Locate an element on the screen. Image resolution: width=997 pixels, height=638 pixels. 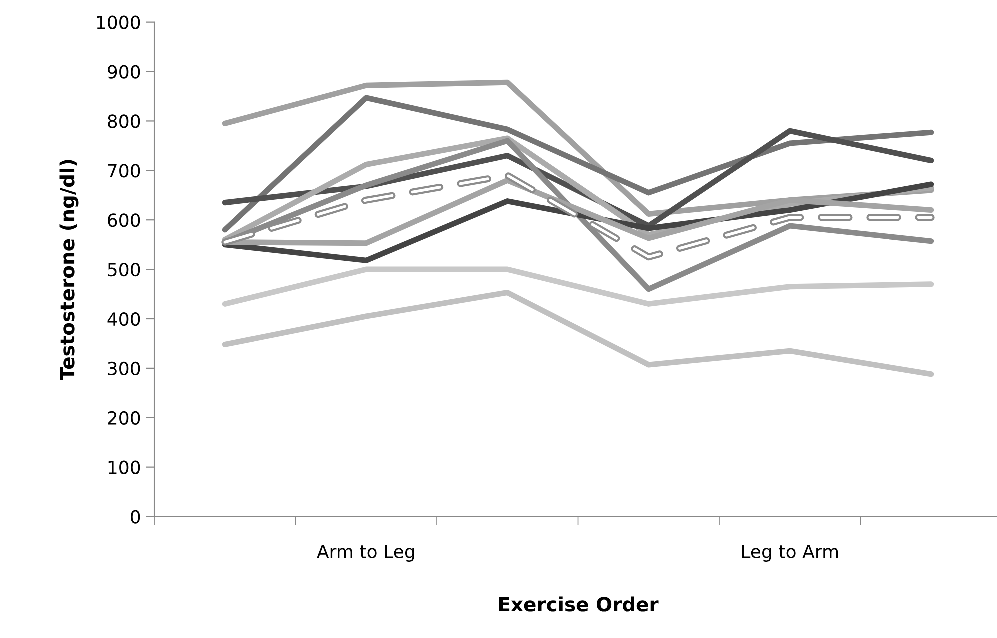
y-tick-label: 900 is located at coordinates (124, 72).